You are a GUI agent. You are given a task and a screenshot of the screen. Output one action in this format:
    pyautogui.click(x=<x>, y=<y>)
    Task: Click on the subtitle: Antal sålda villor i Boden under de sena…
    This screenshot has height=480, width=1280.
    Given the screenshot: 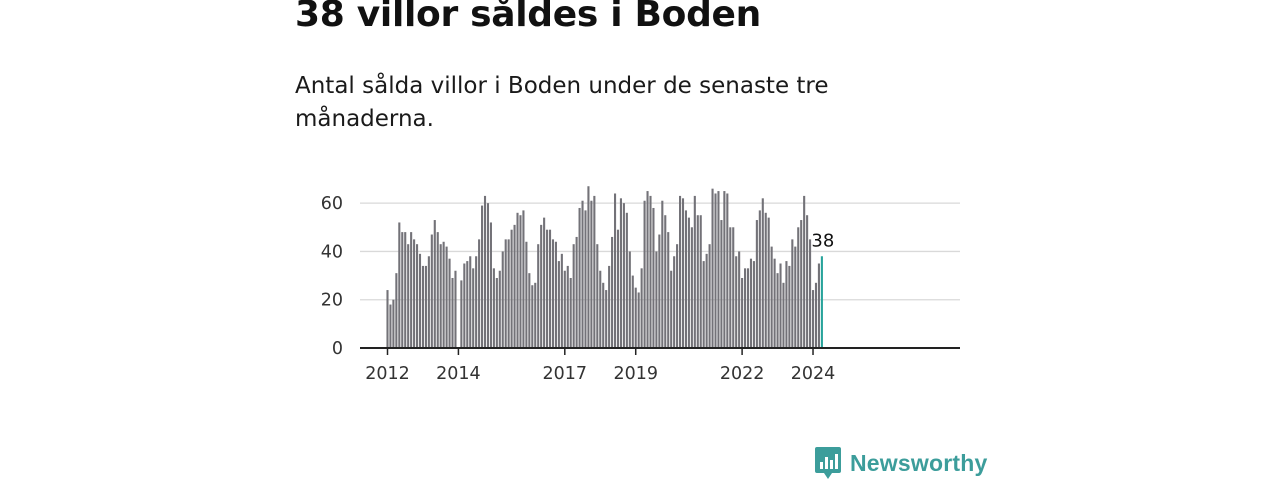 What is the action you would take?
    pyautogui.click(x=562, y=102)
    